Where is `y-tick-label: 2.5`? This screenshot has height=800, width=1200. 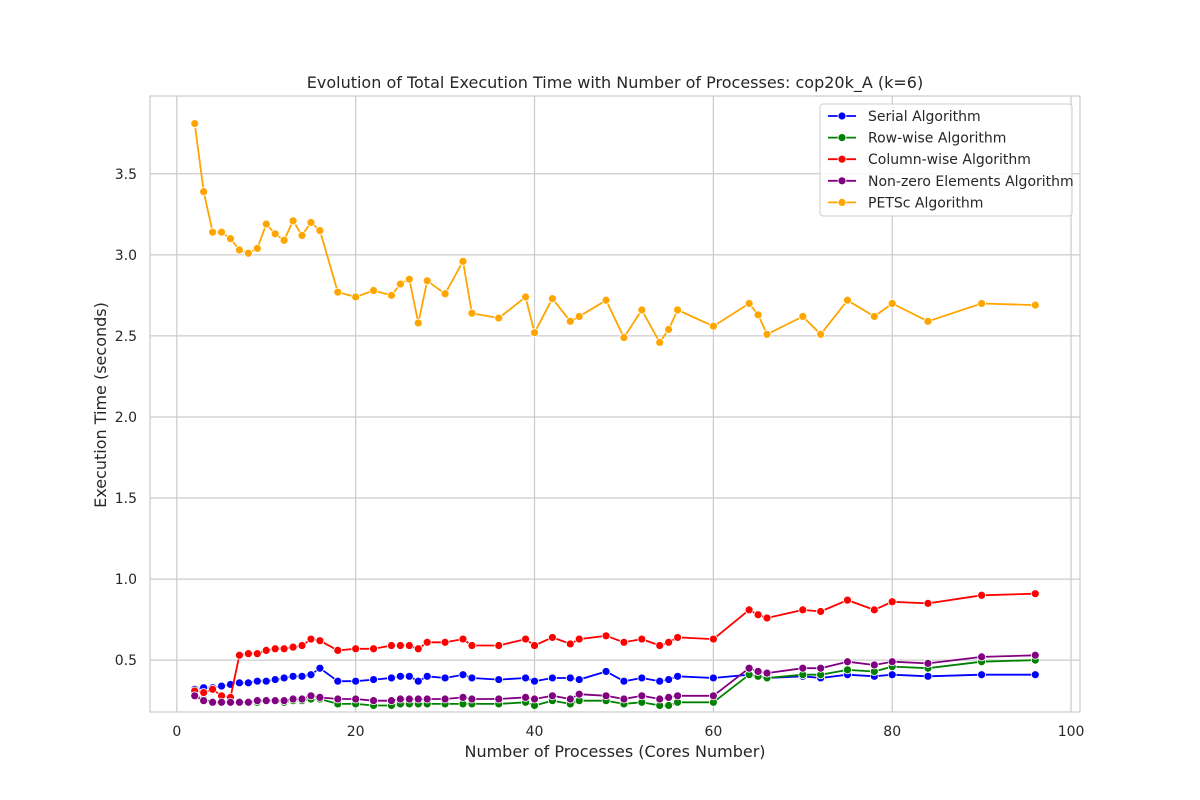
y-tick-label: 2.5 is located at coordinates (126, 337).